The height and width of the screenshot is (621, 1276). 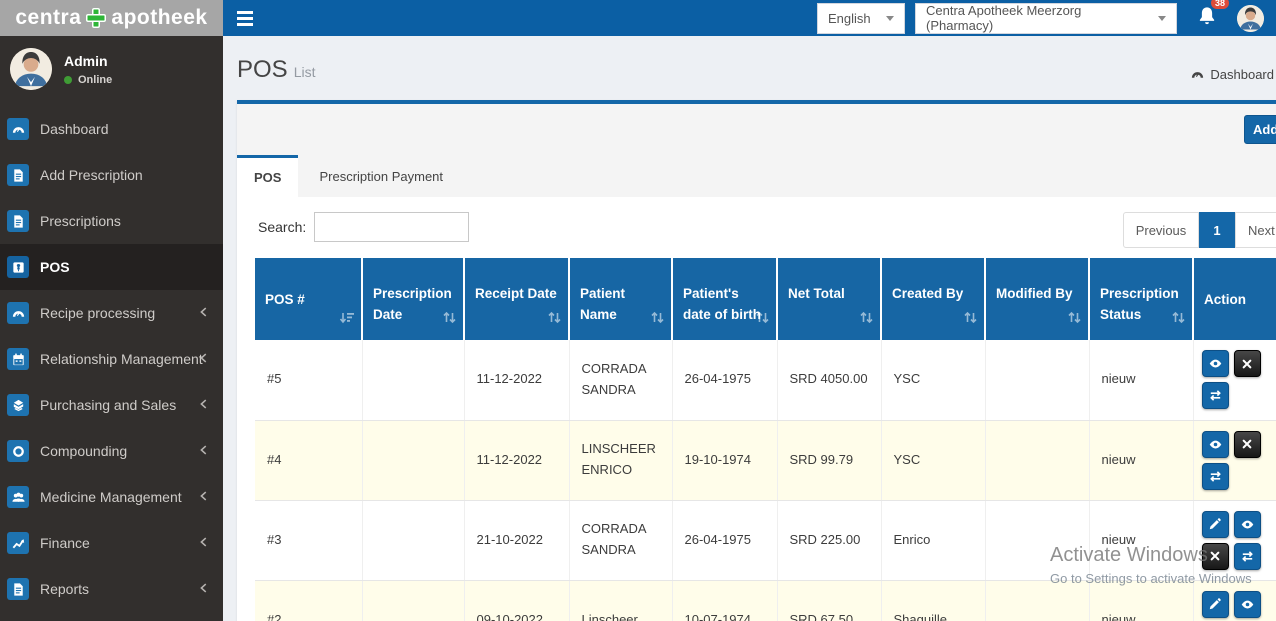 What do you see at coordinates (111, 18) in the screenshot?
I see `app-logo: centra apotheek` at bounding box center [111, 18].